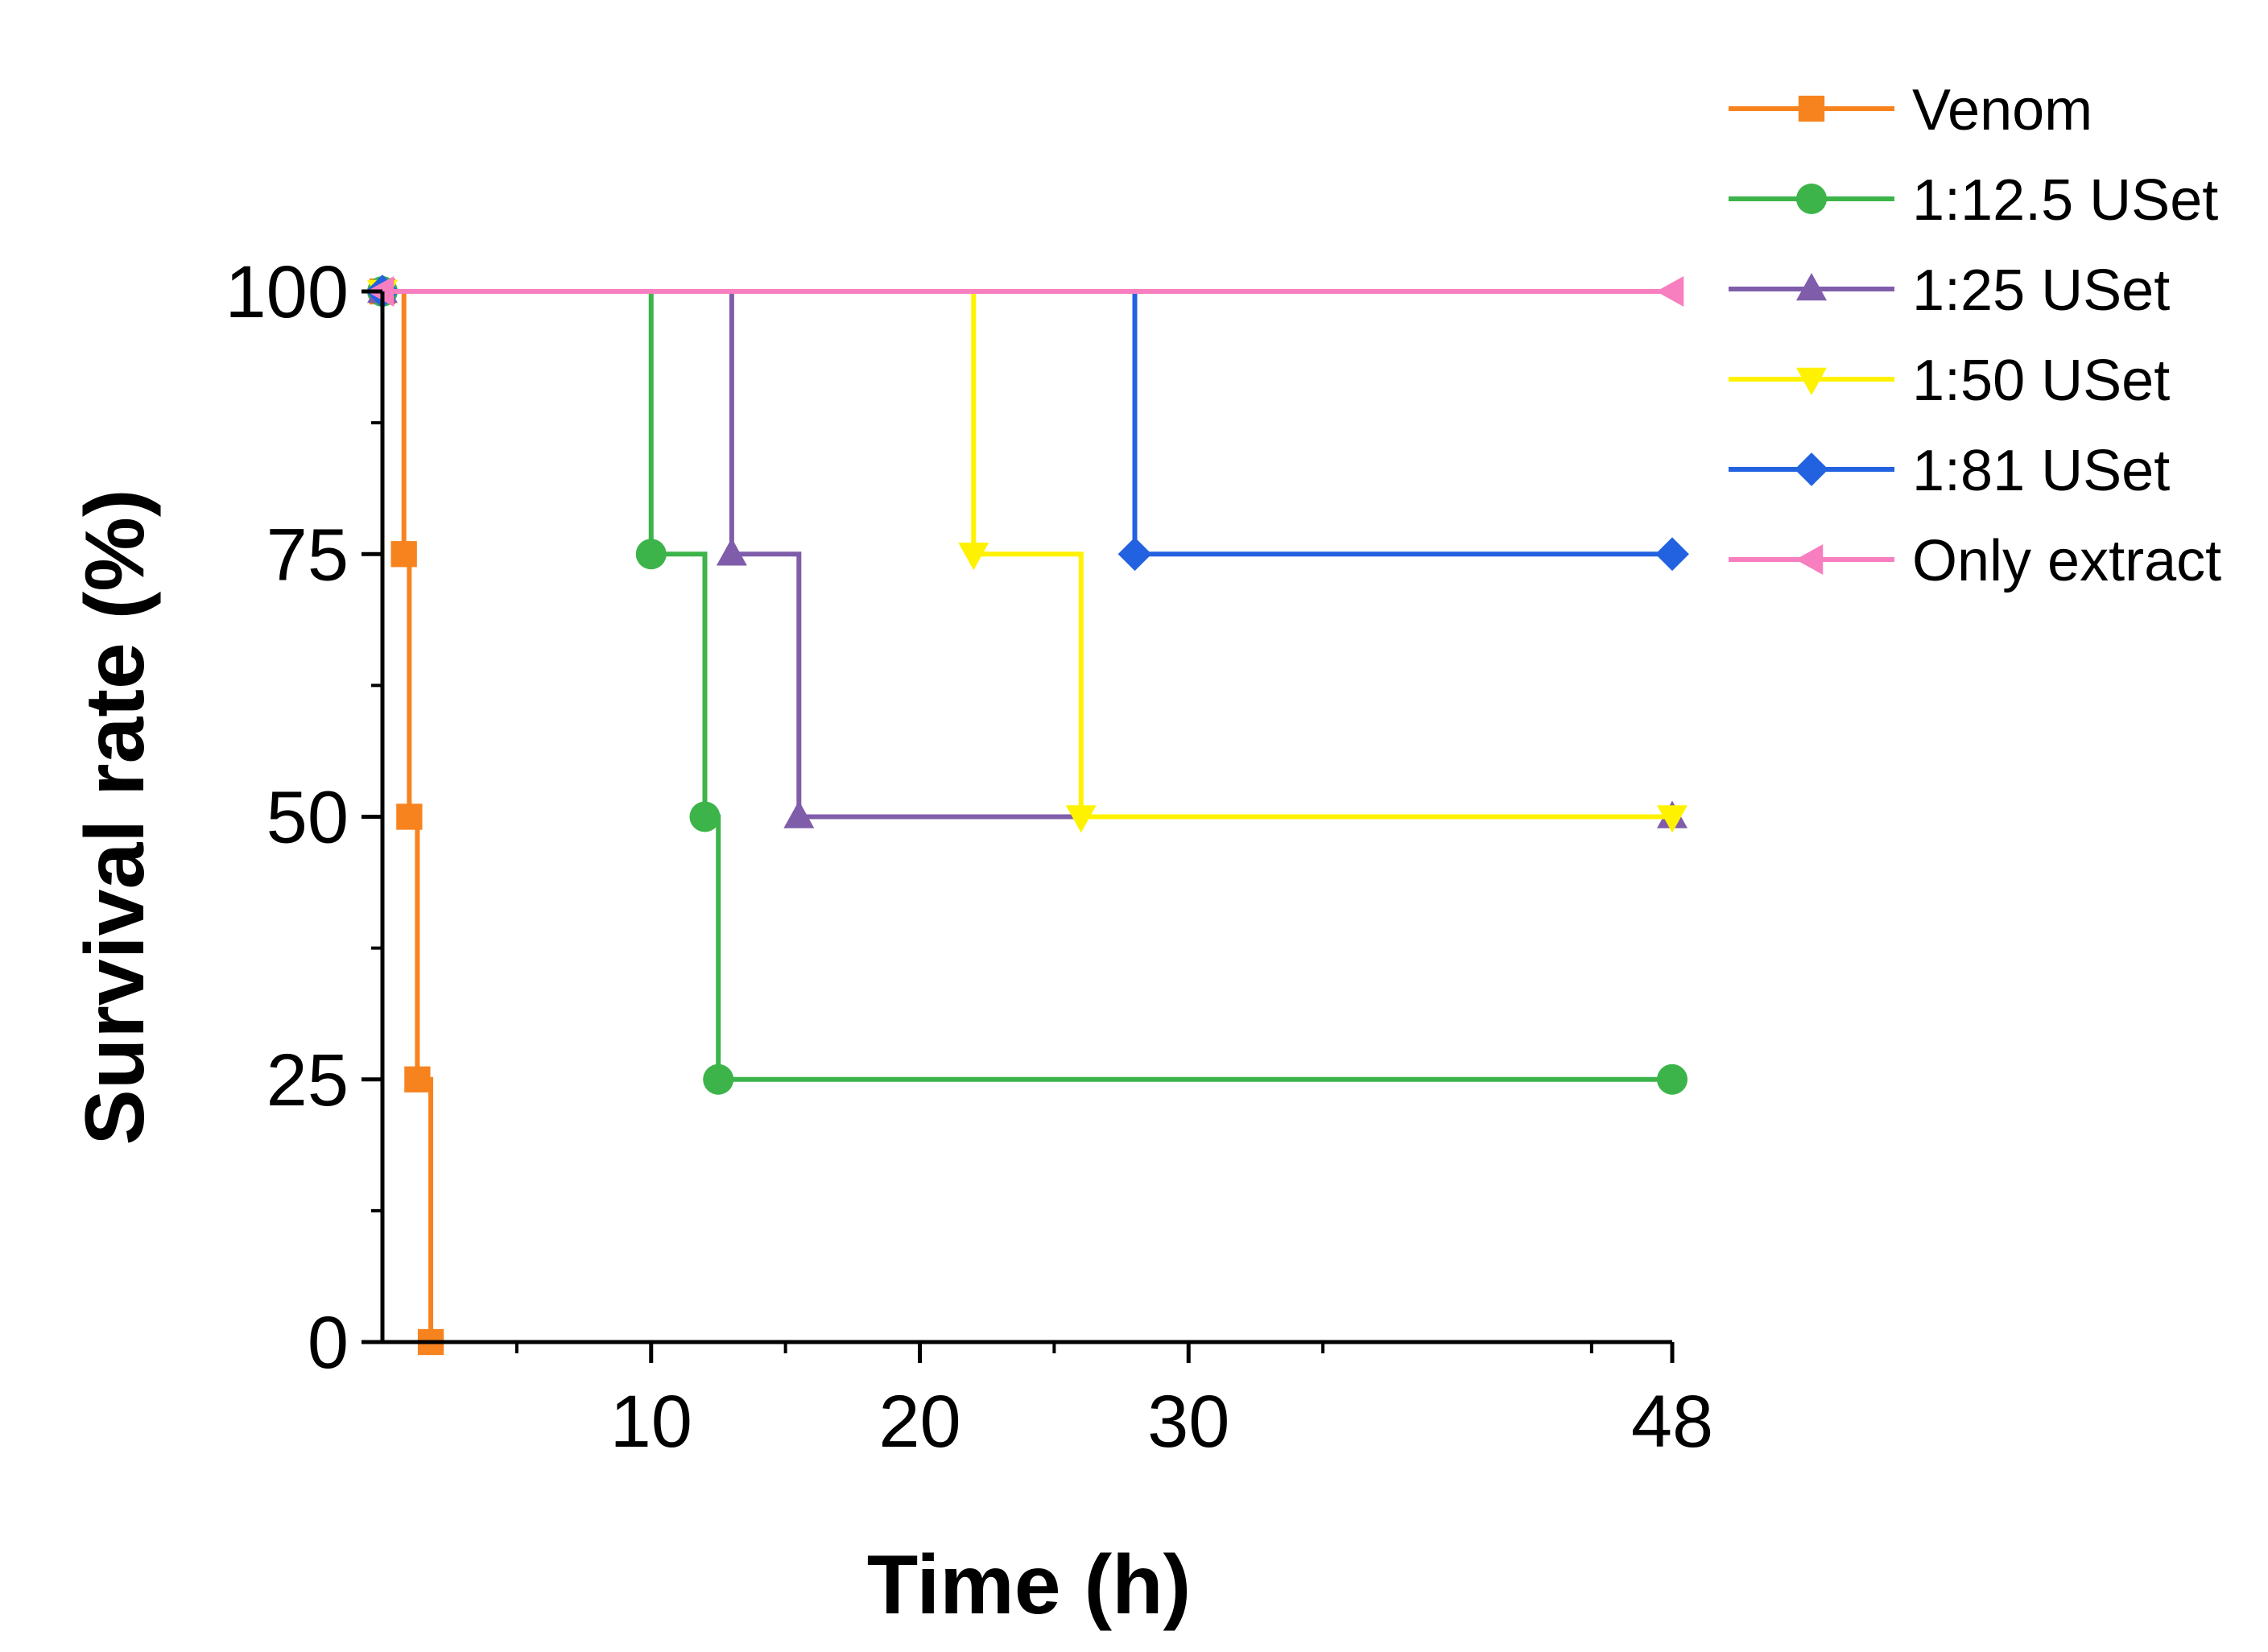 The height and width of the screenshot is (1652, 2268). I want to click on legend-marker-venom, so click(1811, 109).